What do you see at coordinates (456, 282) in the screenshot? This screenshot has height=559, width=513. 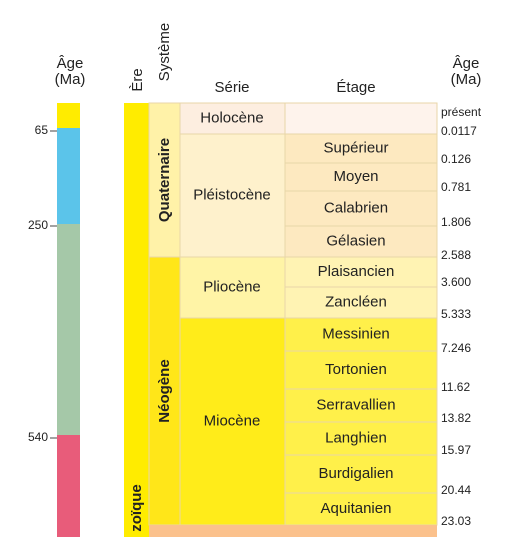 I see `right-age-label: 3.600` at bounding box center [456, 282].